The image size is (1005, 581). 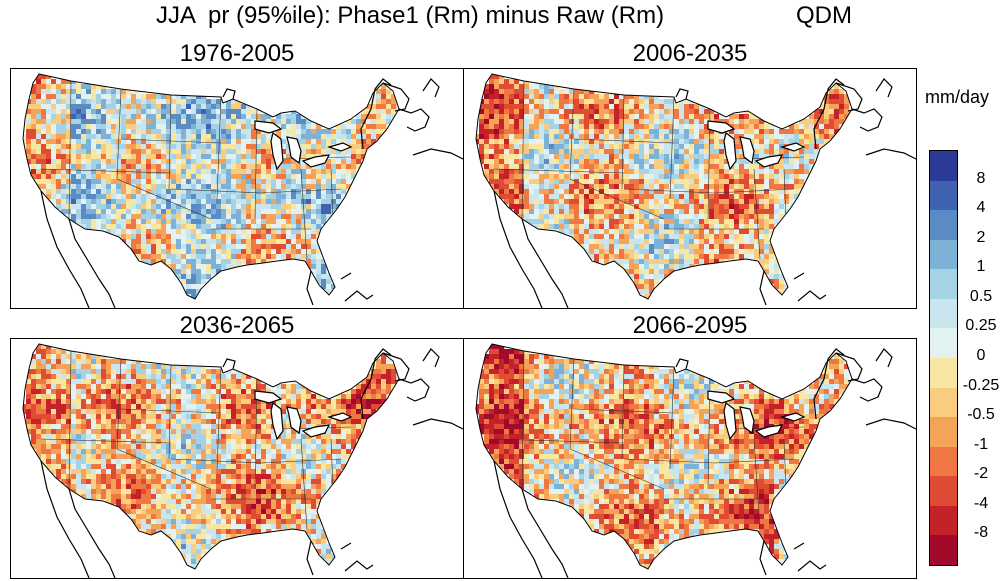 What do you see at coordinates (981, 533) in the screenshot?
I see `colorbar-tick-label: -8` at bounding box center [981, 533].